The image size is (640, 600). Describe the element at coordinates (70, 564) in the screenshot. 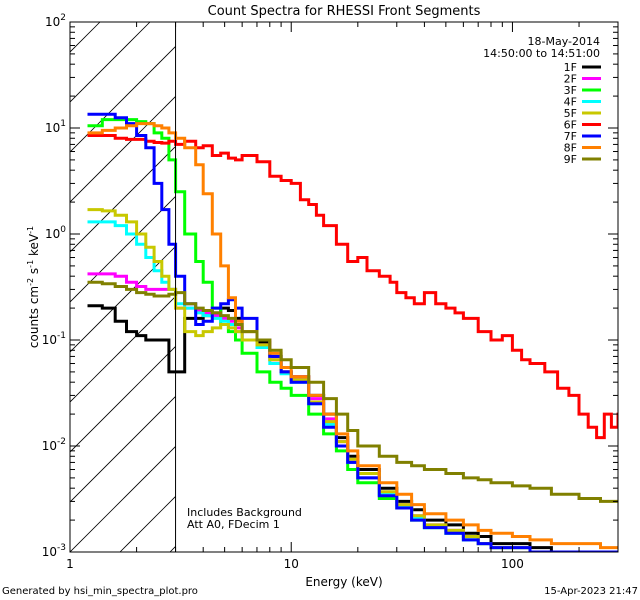

I see `x-tick-label: 1` at that location.